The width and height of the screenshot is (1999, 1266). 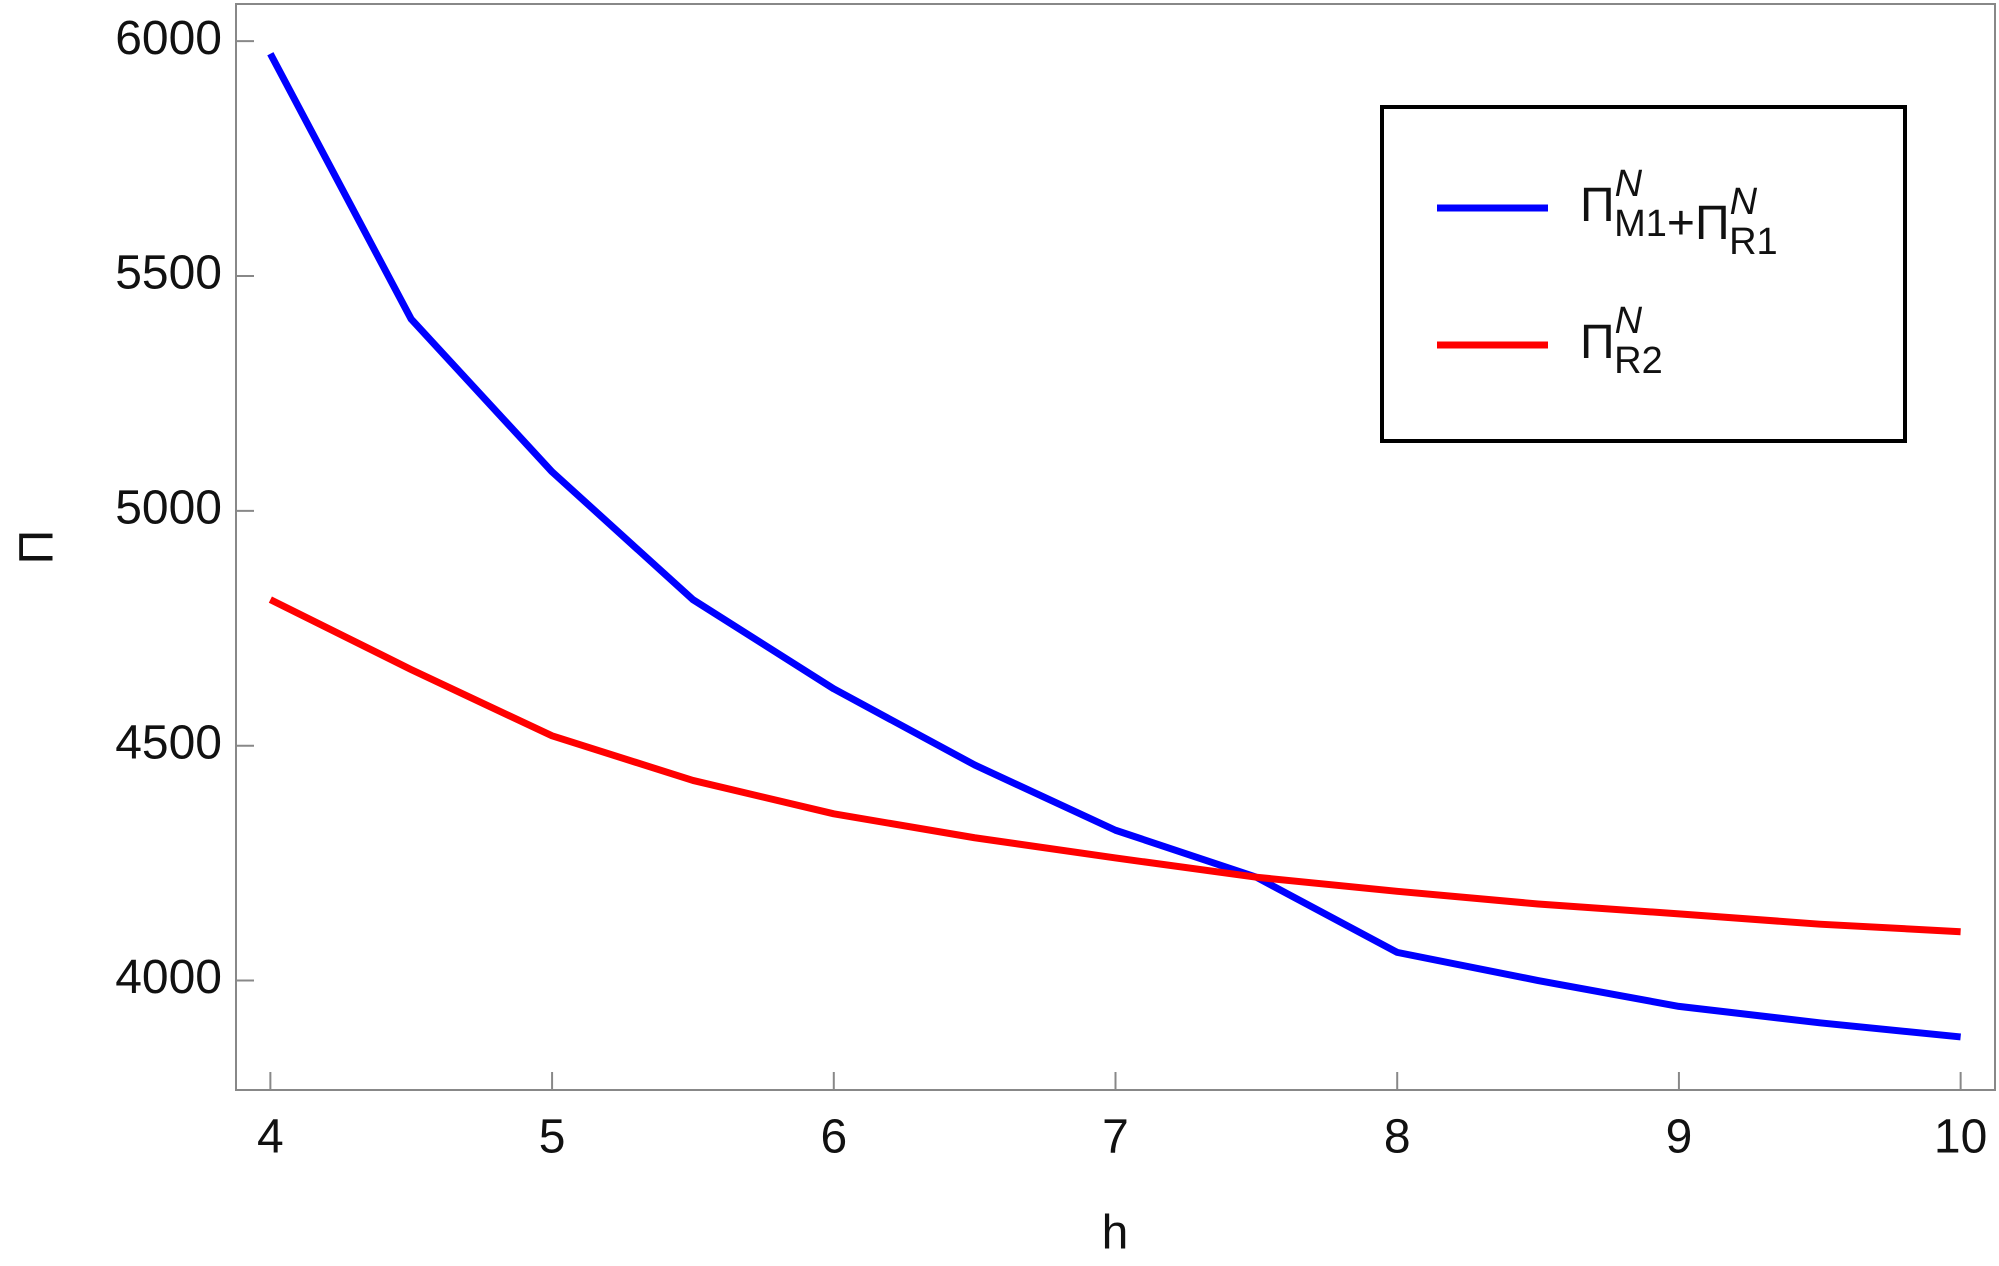 I want to click on x-tick-label: 7, so click(x=1115, y=1137).